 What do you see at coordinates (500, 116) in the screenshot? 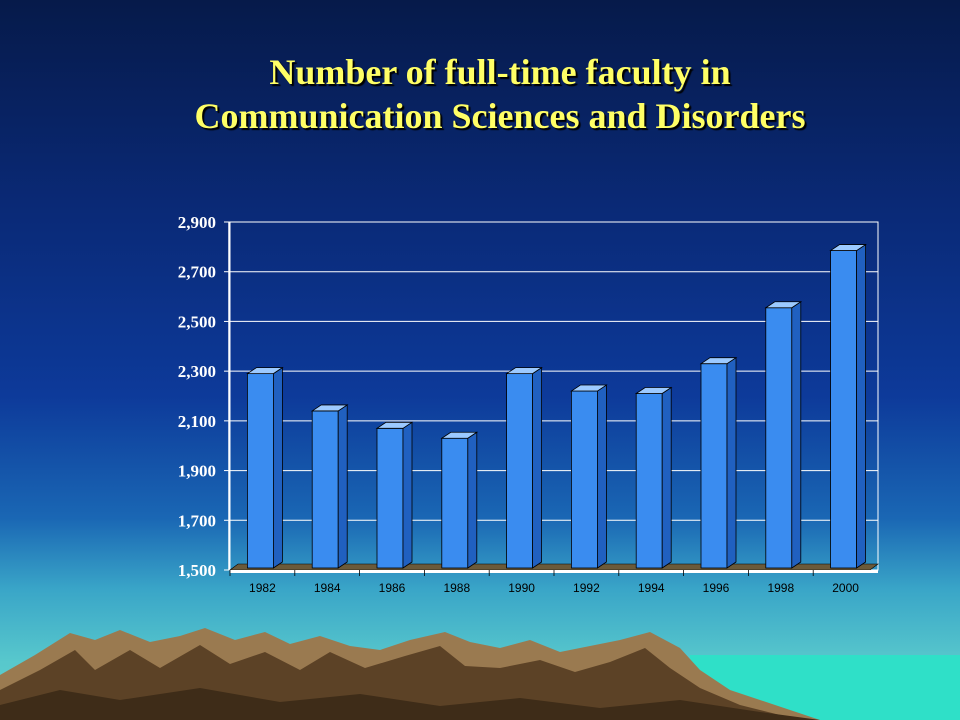
I see `title-line-2: Communication Sciences and Disorders` at bounding box center [500, 116].